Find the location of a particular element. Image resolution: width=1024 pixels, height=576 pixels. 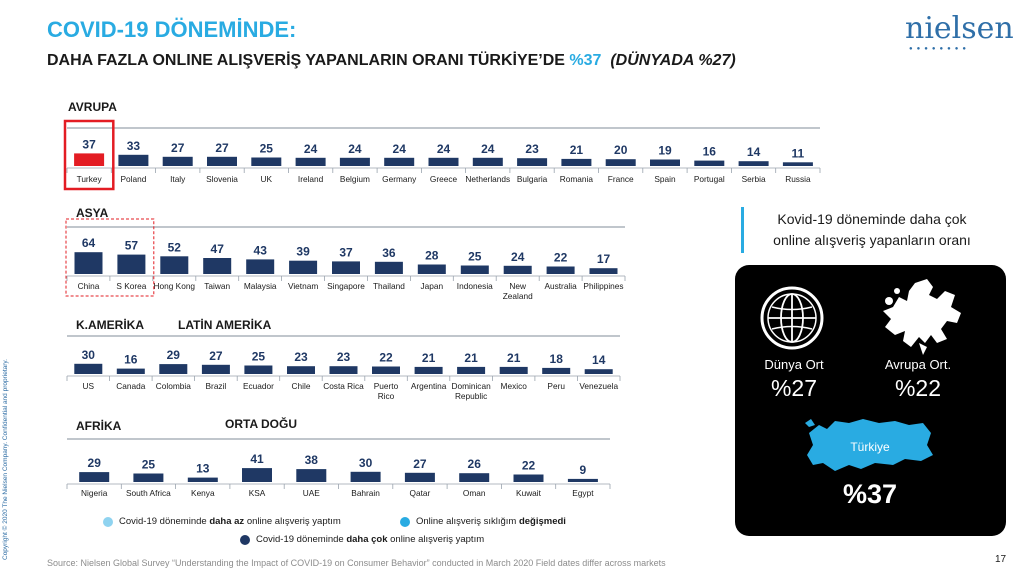

value-label: 43 is located at coordinates (261, 250).